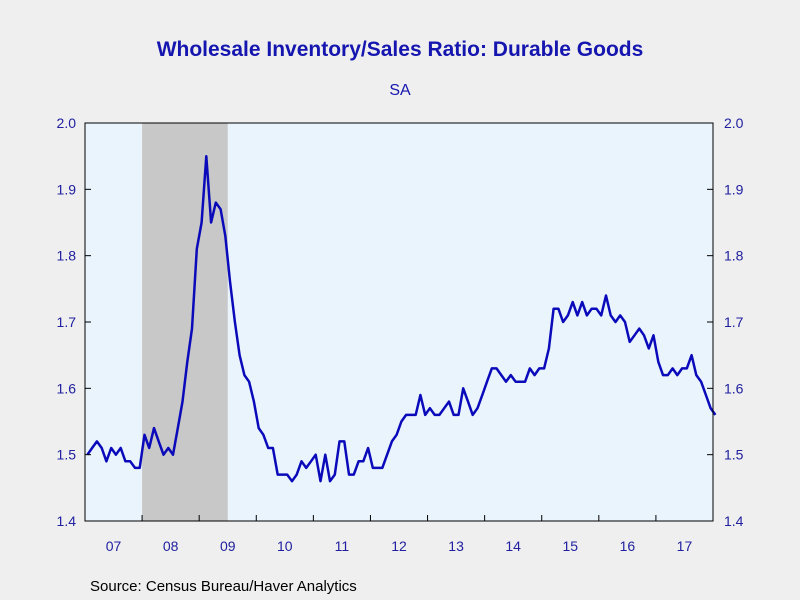 Image resolution: width=800 pixels, height=600 pixels. I want to click on x-tick-label: 15, so click(570, 546).